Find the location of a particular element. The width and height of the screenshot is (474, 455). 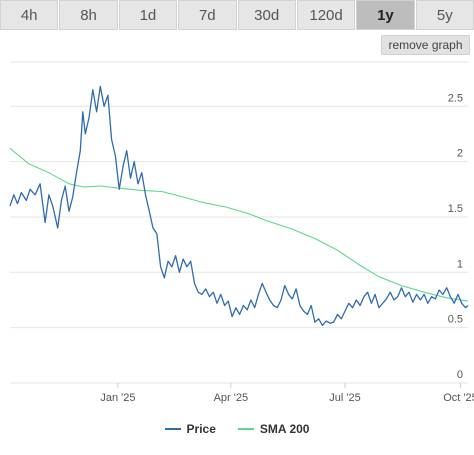

tab-30d: 30d is located at coordinates (266, 15).